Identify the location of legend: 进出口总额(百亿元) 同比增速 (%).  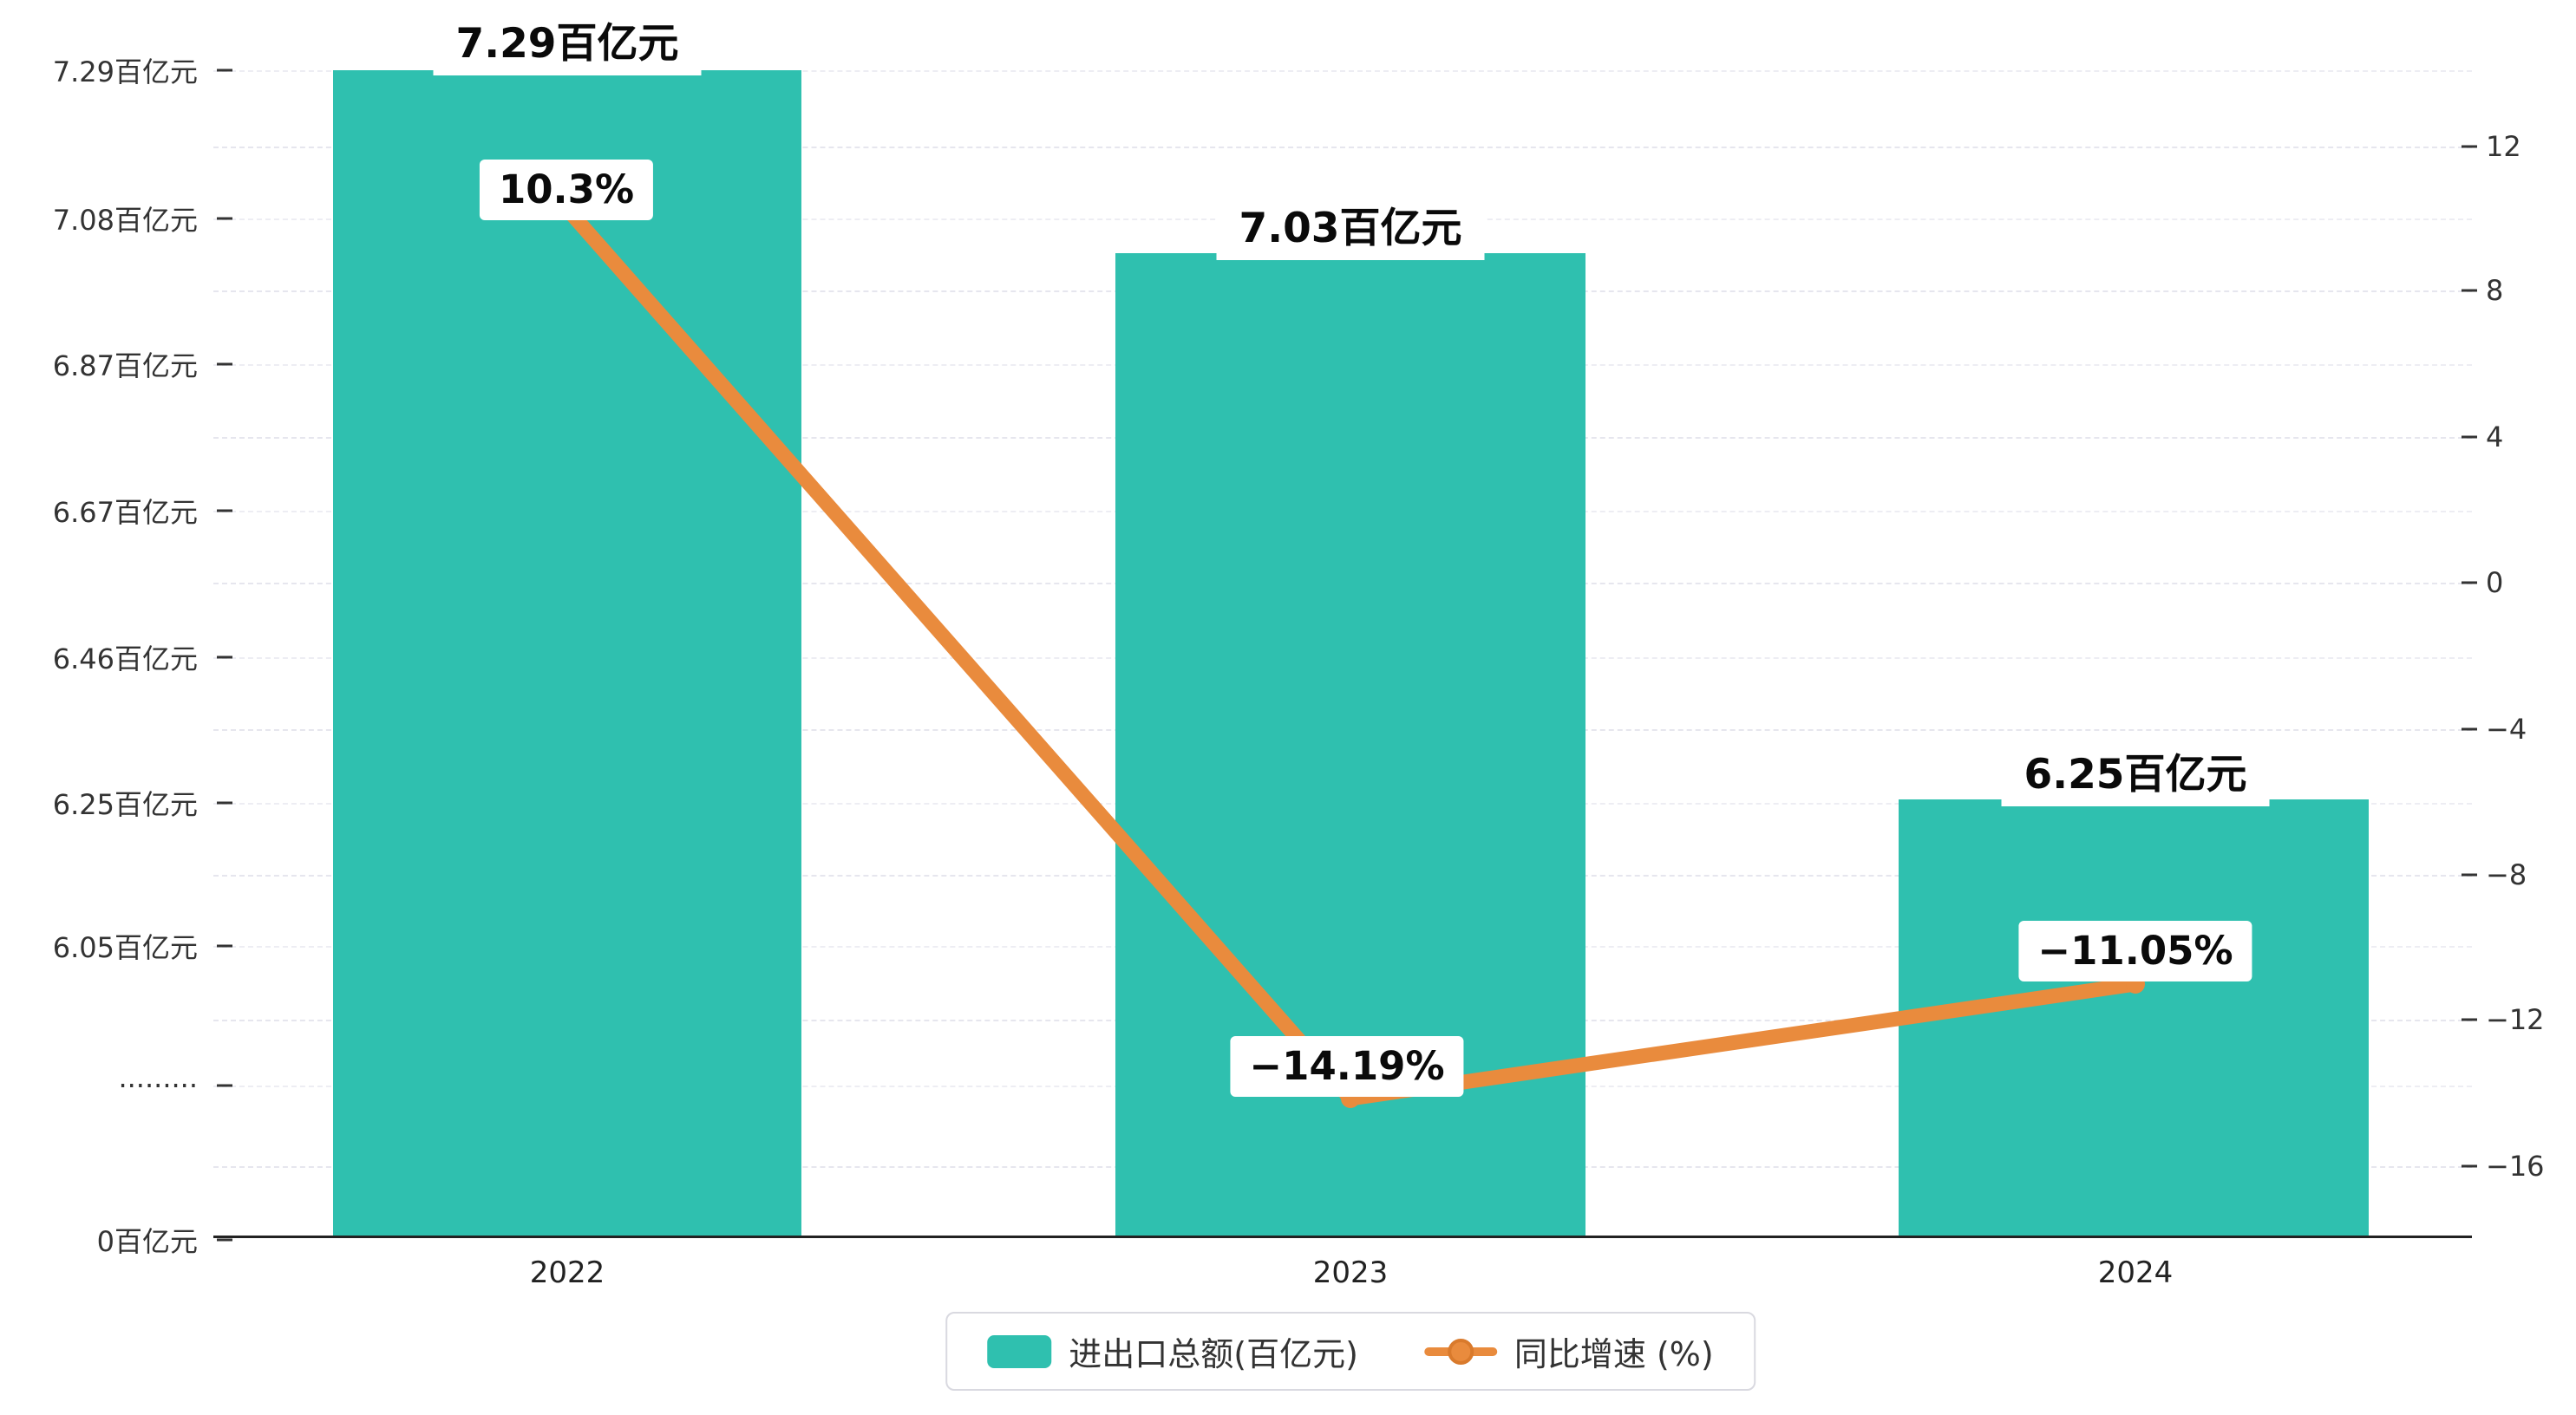
(1350, 1351).